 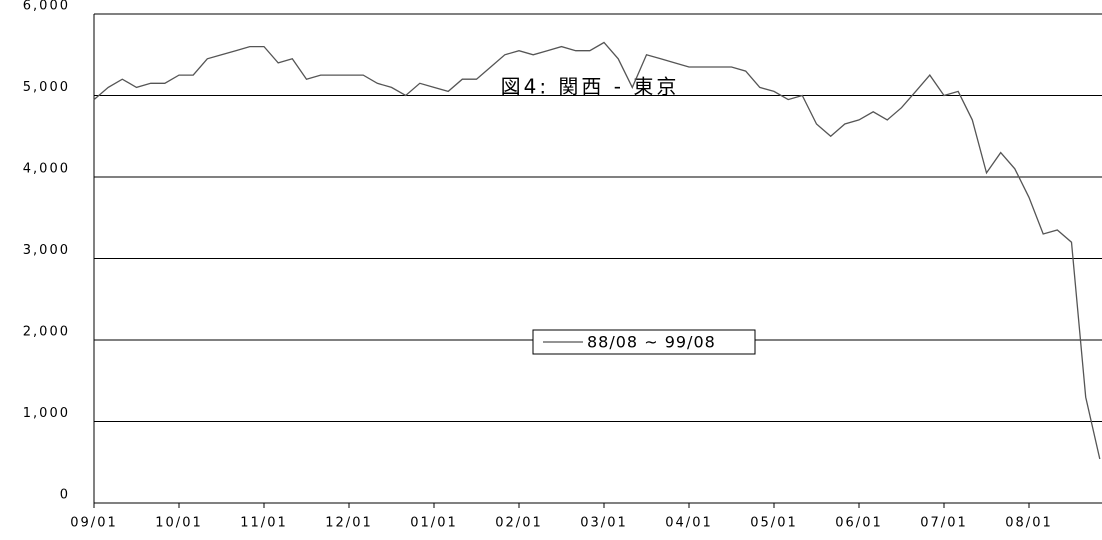 I want to click on y-tick-label: 4,000, so click(x=46, y=169).